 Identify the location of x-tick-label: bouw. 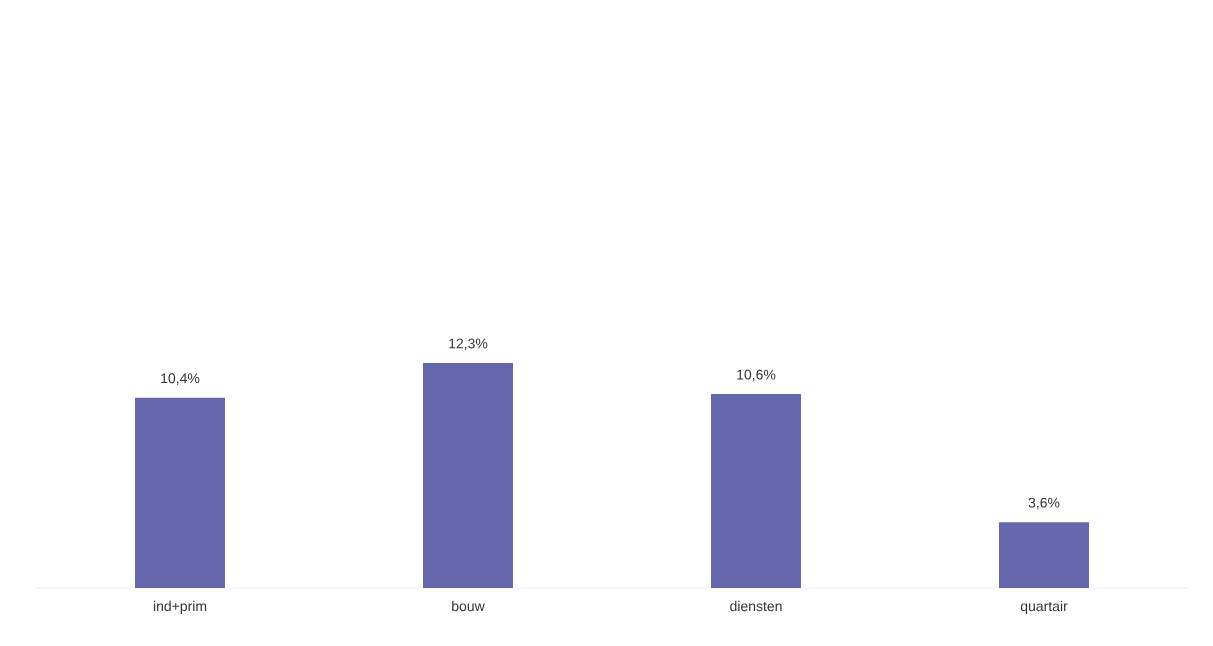
(468, 606).